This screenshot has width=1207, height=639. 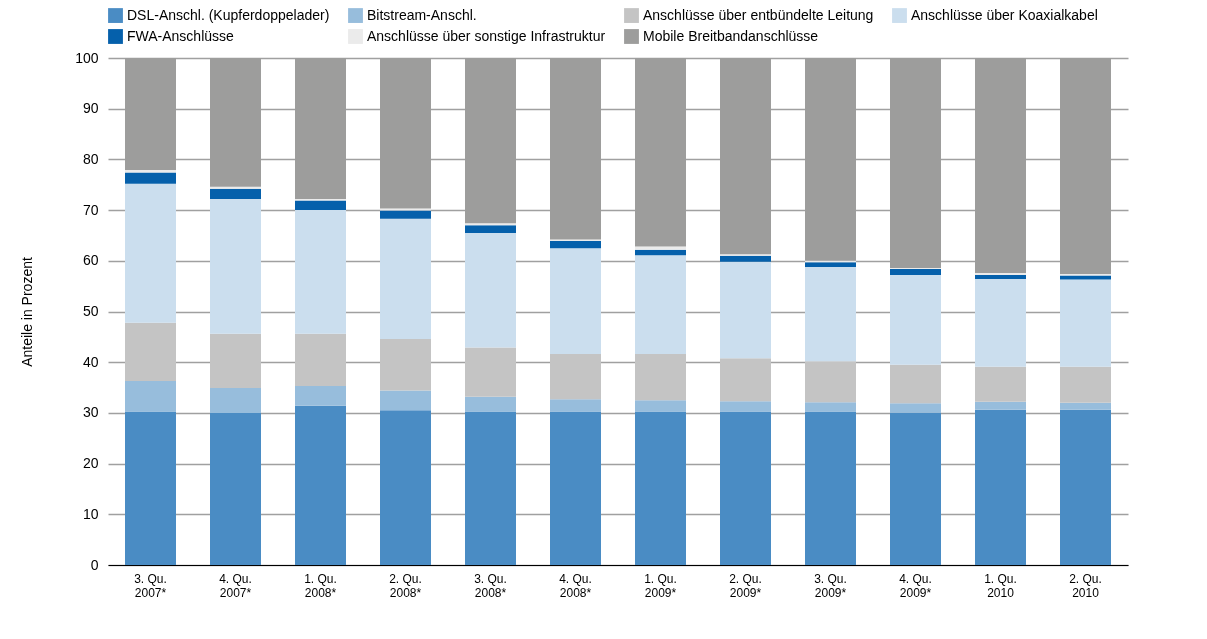 What do you see at coordinates (660, 585) in the screenshot?
I see `x-tick-label: 1. Qu. 2009*` at bounding box center [660, 585].